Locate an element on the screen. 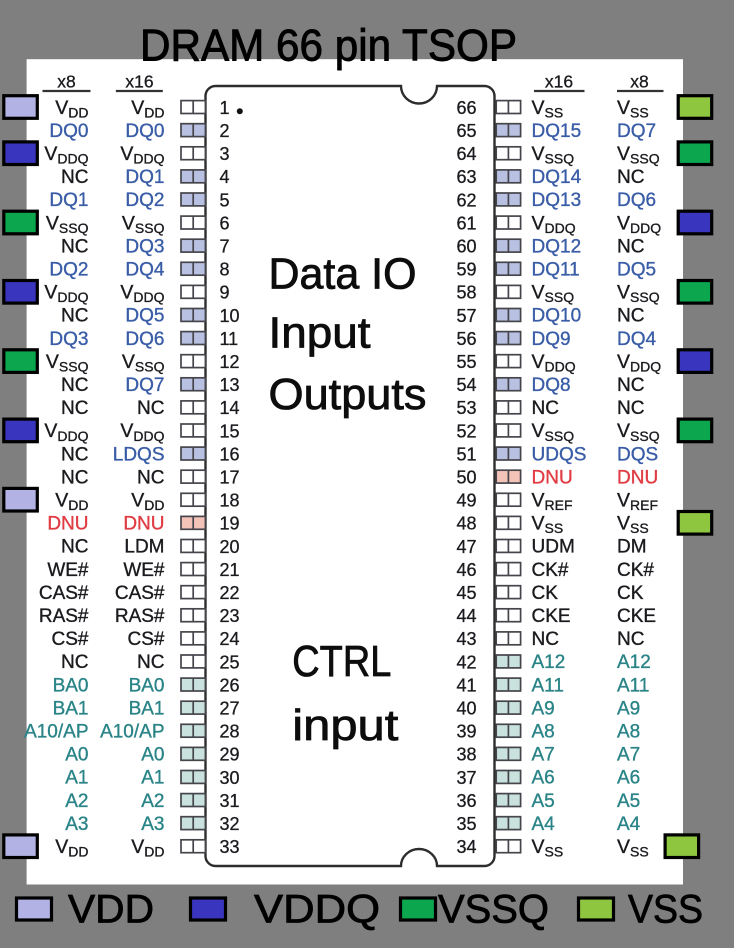 Image resolution: width=734 pixels, height=948 pixels. svg-text: A12 is located at coordinates (549, 662).